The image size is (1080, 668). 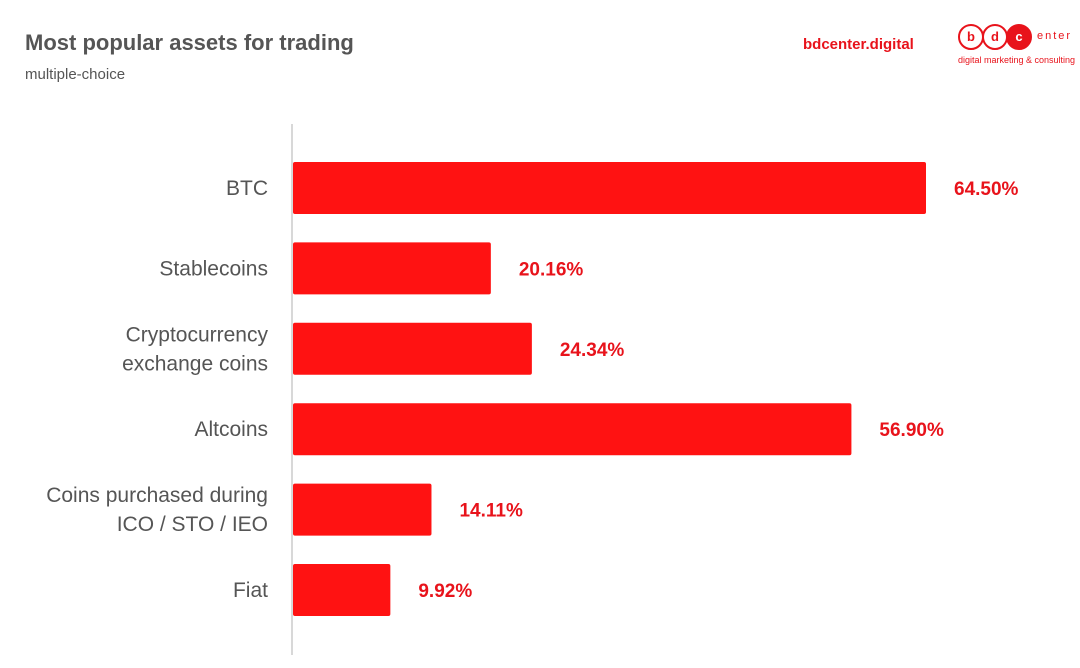 I want to click on category-label-0: BTC, so click(x=247, y=188).